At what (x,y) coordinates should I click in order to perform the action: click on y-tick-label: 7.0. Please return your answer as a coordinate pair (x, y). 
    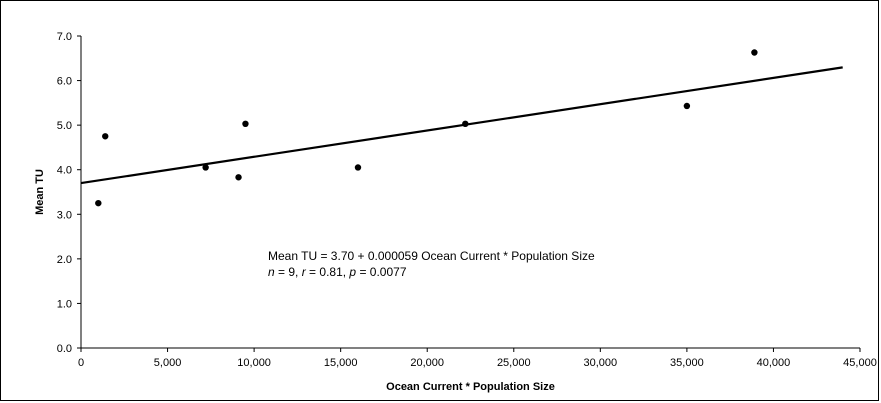
    Looking at the image, I should click on (64, 37).